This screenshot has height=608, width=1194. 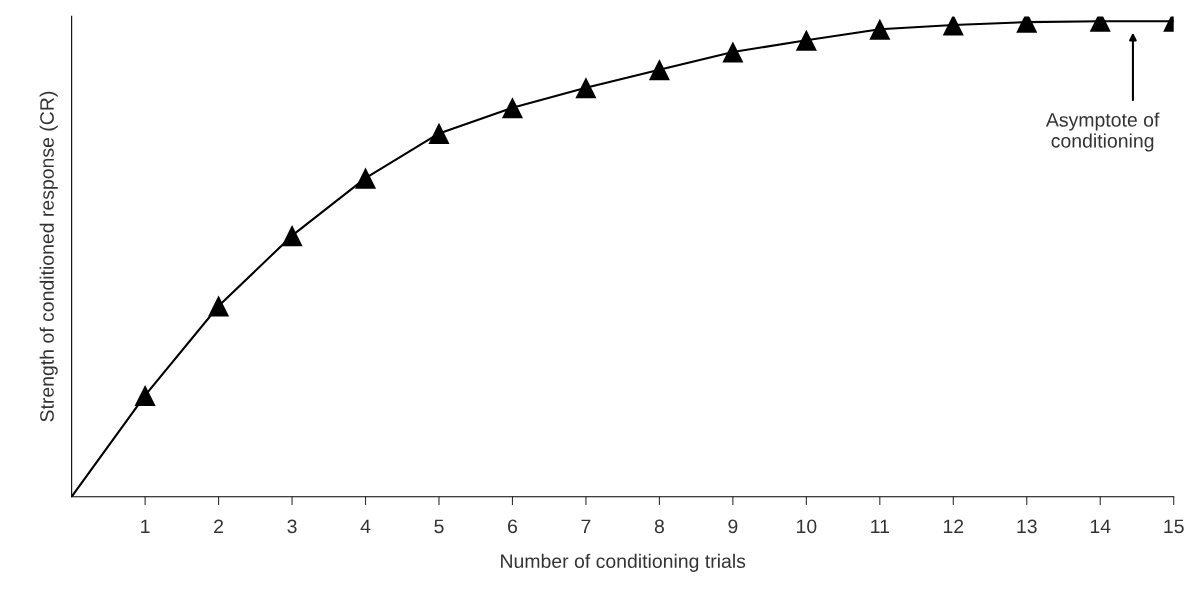 I want to click on x-tick-label: 11, so click(x=880, y=526).